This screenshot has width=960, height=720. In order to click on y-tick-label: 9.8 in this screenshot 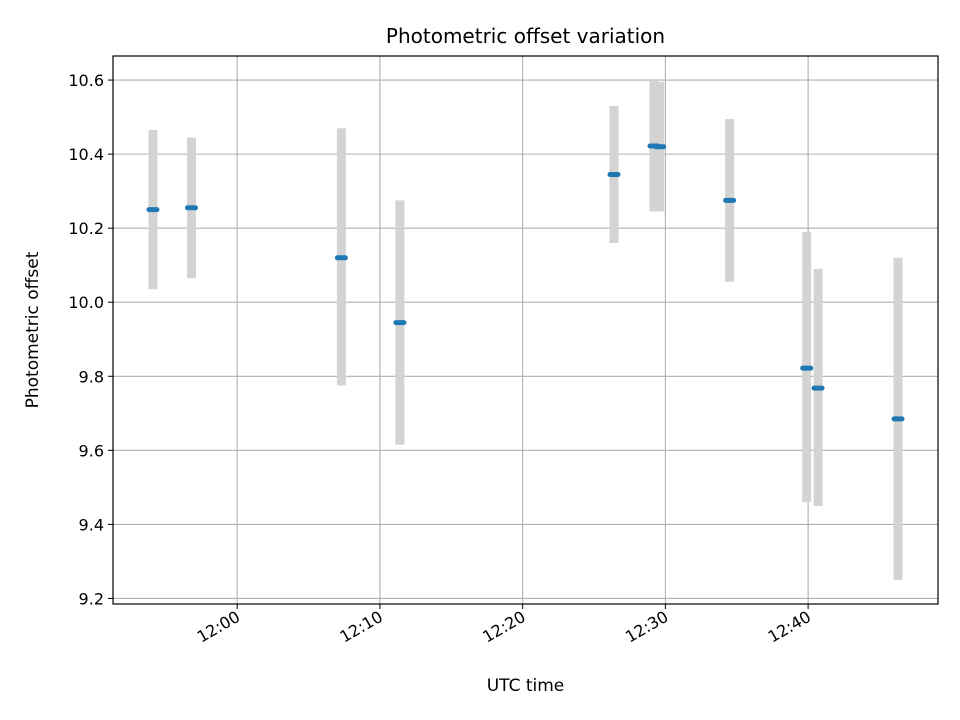, I will do `click(91, 376)`.